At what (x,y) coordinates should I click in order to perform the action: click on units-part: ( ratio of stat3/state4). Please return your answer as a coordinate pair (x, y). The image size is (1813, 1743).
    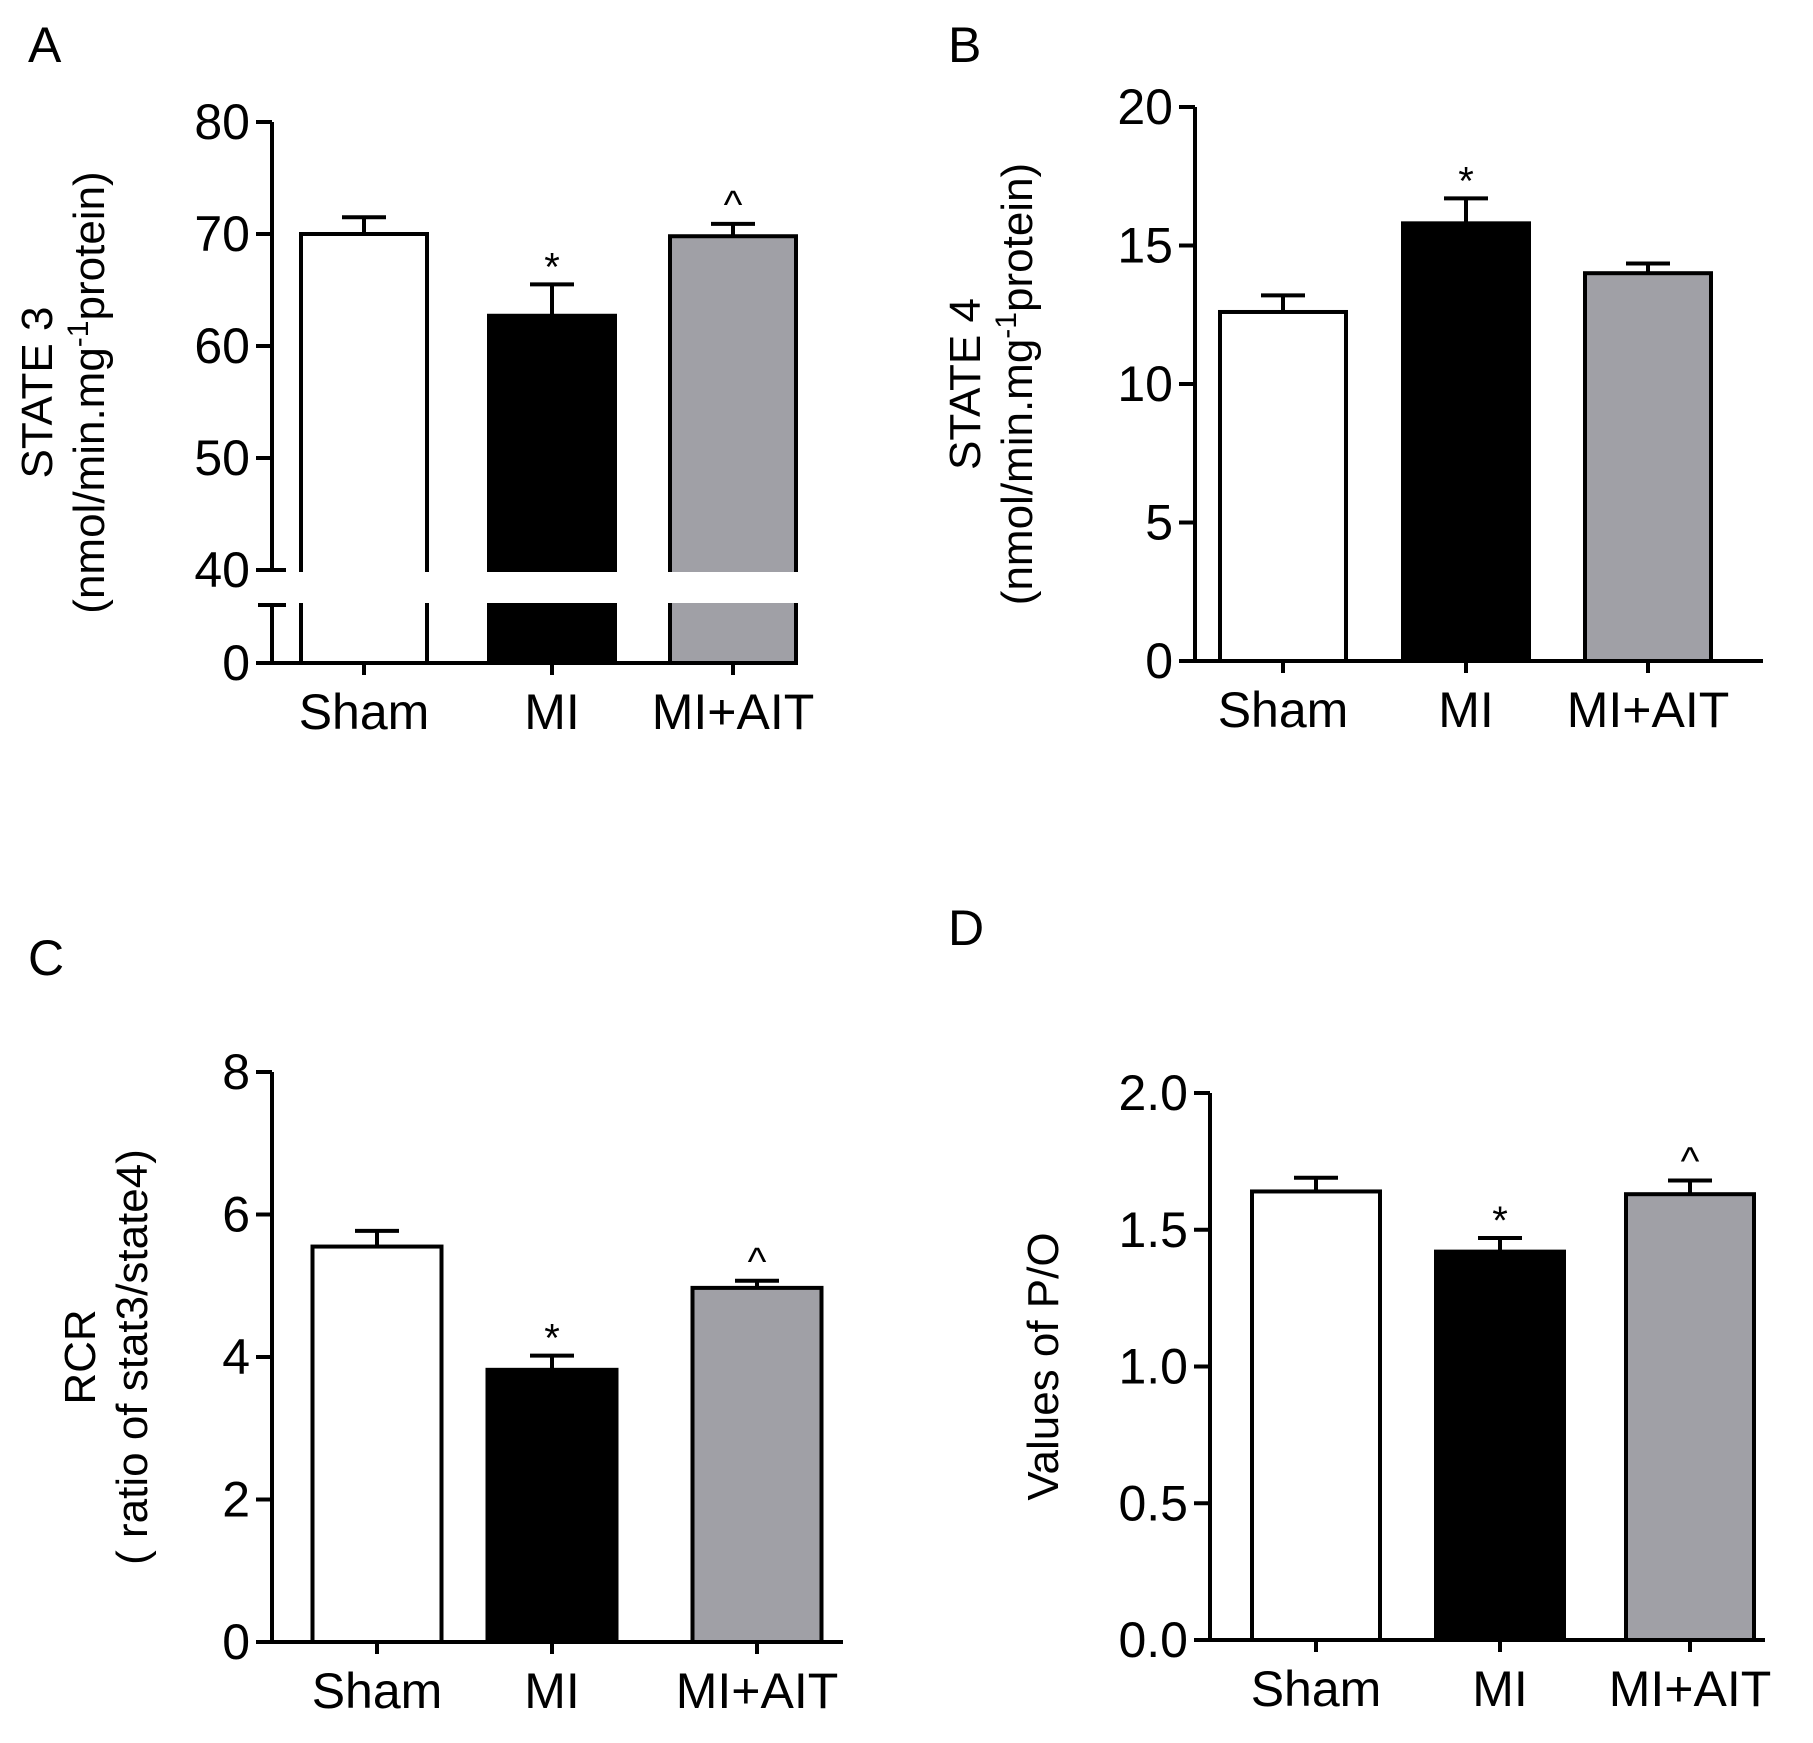
    Looking at the image, I should click on (132, 1357).